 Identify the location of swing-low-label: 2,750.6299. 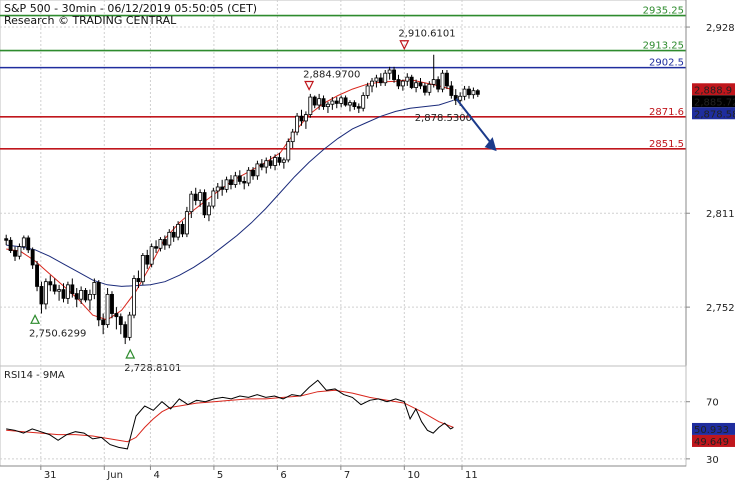
(57, 333).